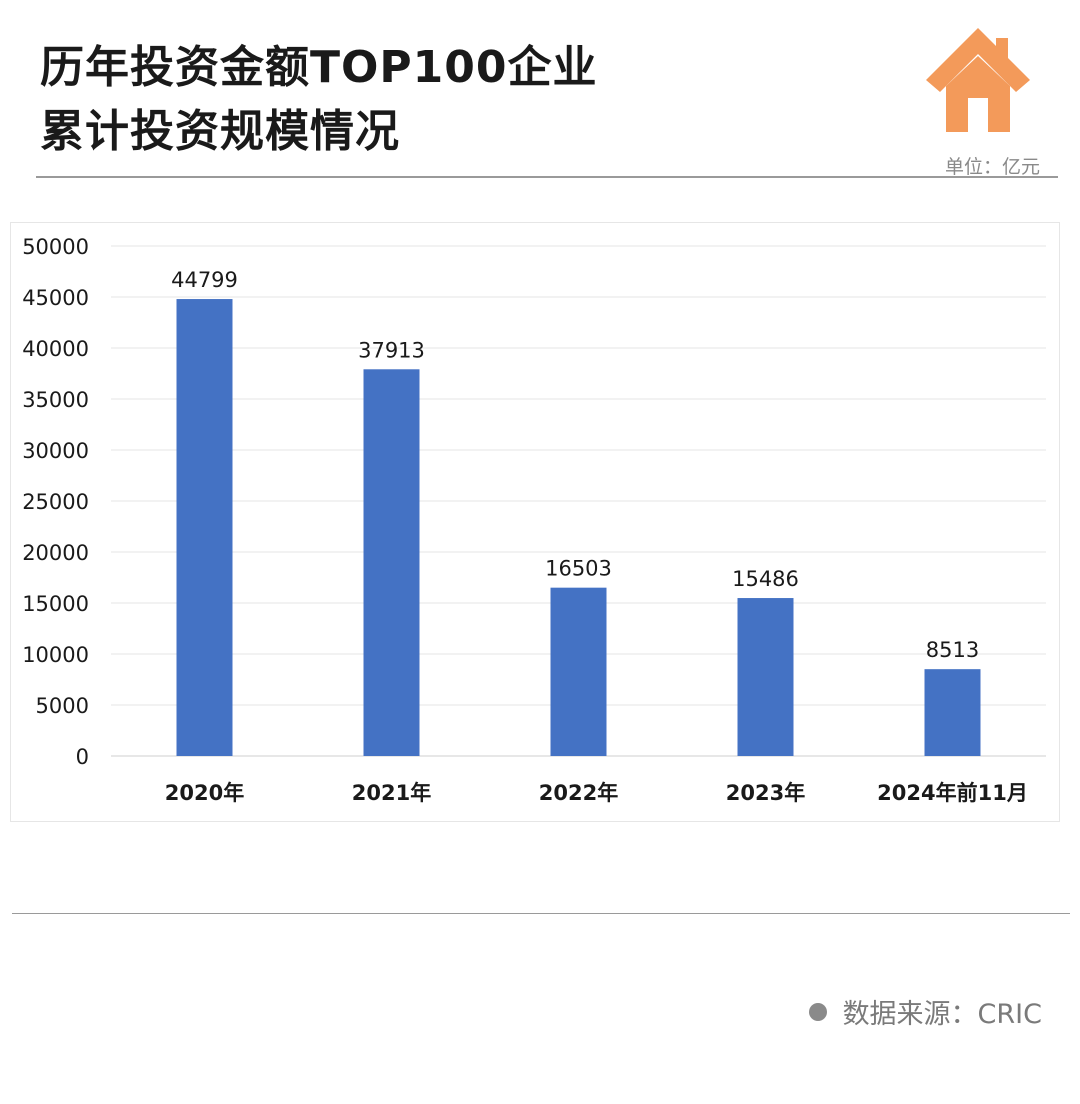 The width and height of the screenshot is (1080, 1104). I want to click on source-note: 数据来源：CRIC, so click(925, 1011).